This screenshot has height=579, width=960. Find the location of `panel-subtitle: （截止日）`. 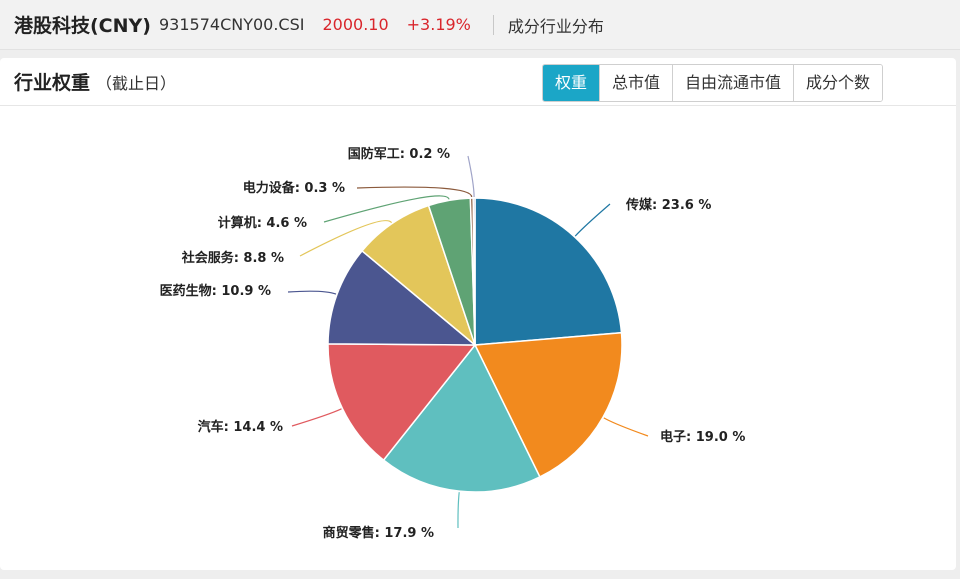

panel-subtitle: （截止日） is located at coordinates (136, 83).